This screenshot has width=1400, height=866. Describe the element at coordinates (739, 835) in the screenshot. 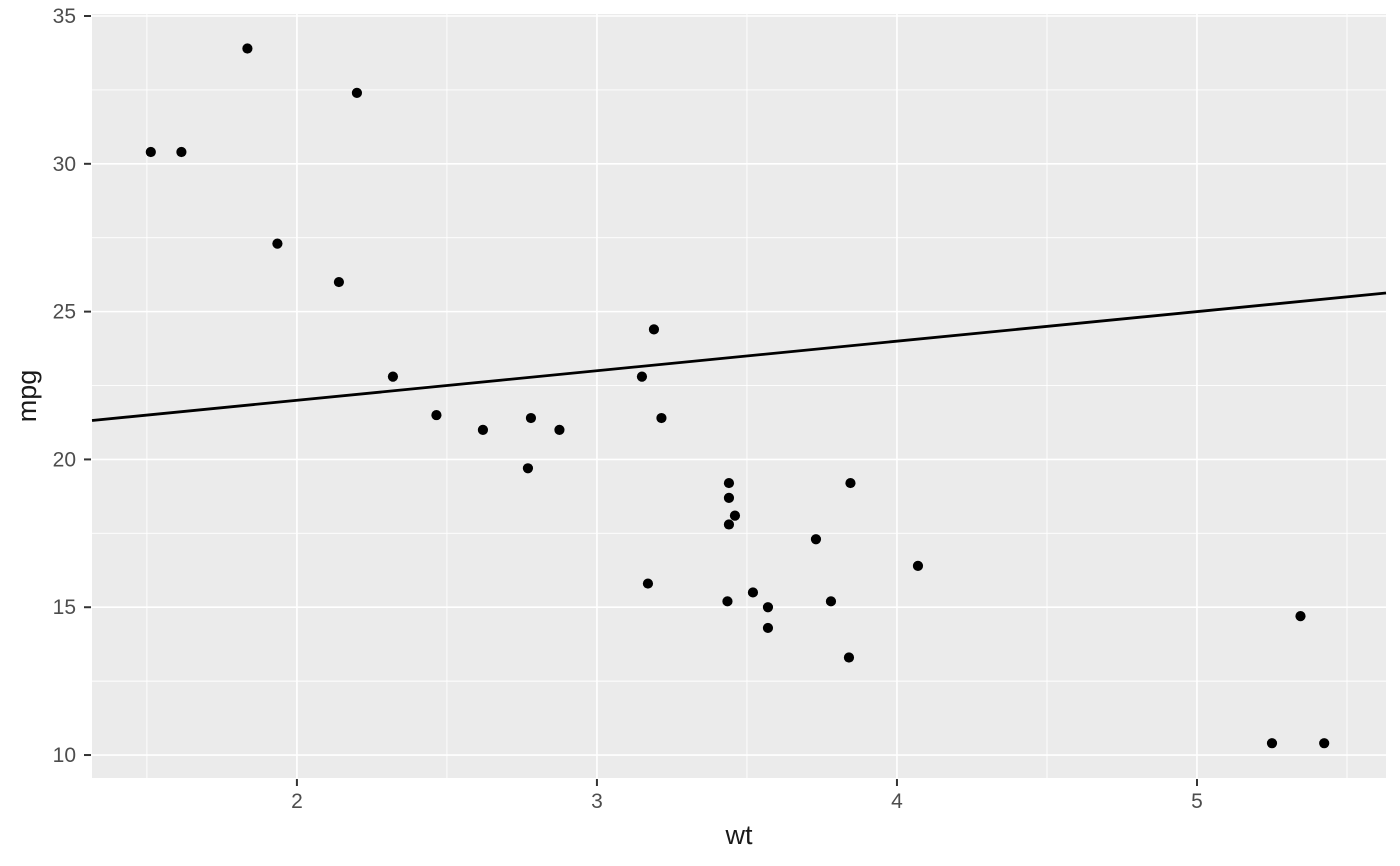

I see `x-axis-title: wt` at that location.